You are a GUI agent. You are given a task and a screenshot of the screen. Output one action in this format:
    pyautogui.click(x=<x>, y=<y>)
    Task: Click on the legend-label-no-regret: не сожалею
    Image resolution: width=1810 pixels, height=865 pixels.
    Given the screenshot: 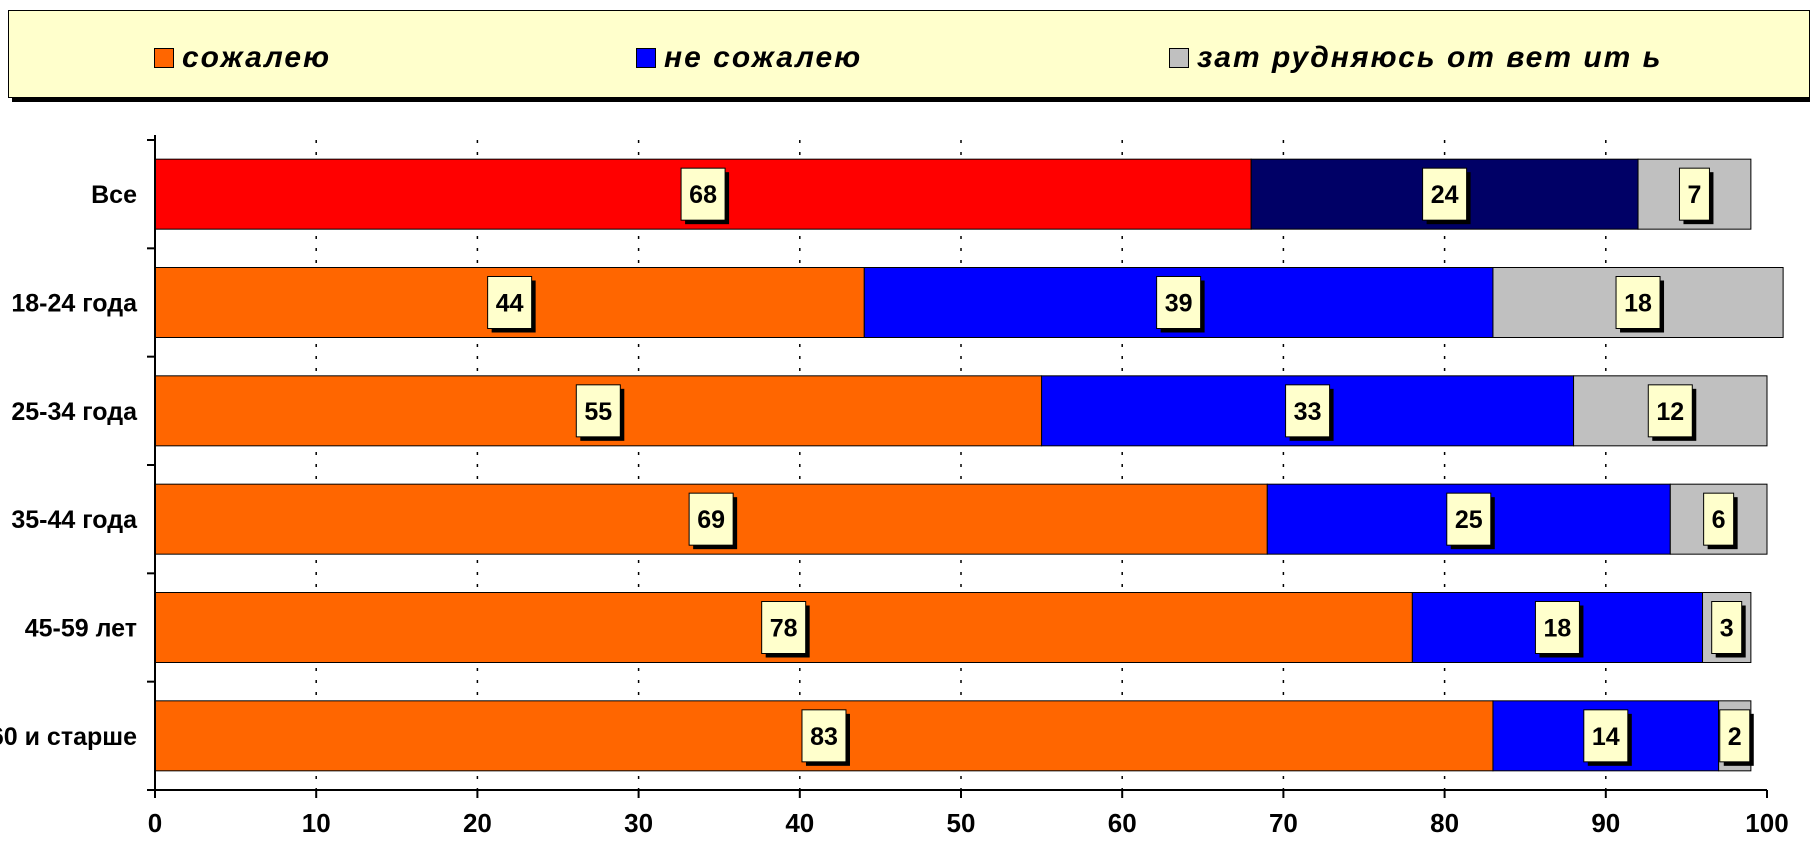 What is the action you would take?
    pyautogui.click(x=763, y=57)
    